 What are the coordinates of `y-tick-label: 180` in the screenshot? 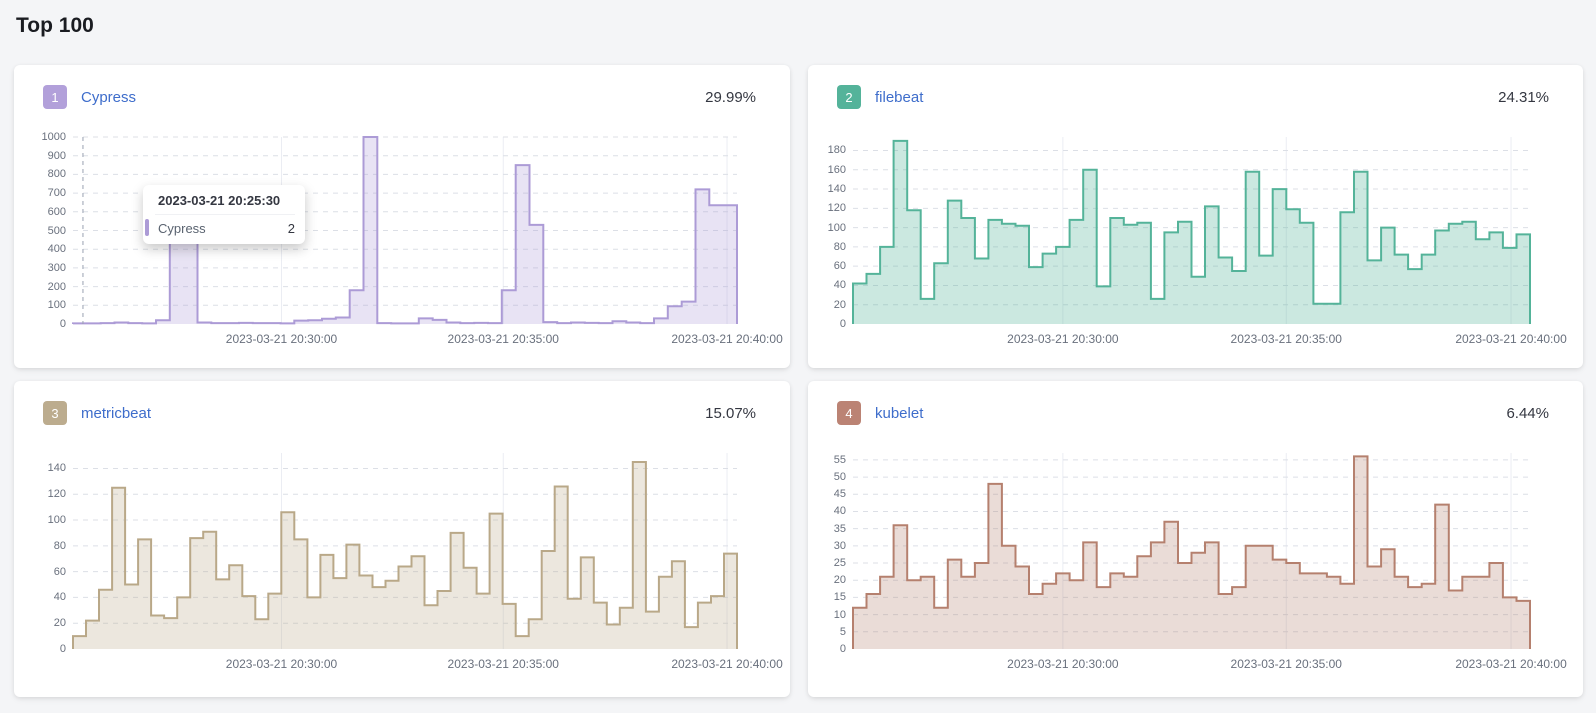 It's located at (836, 150).